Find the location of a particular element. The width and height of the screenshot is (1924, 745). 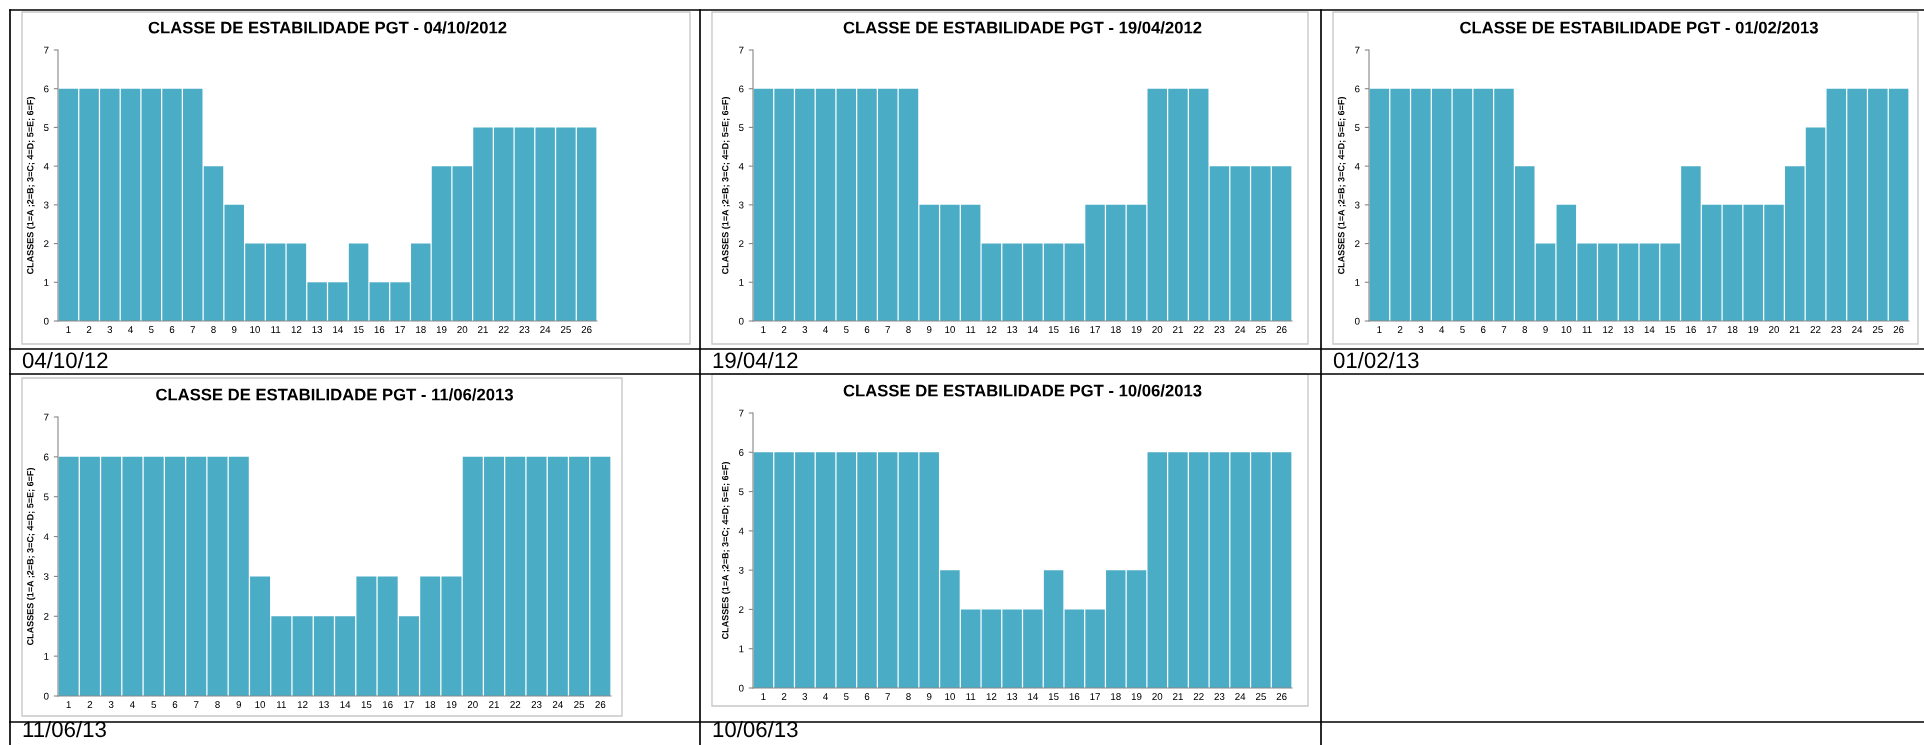

x-tick-label: 11 is located at coordinates (276, 329).